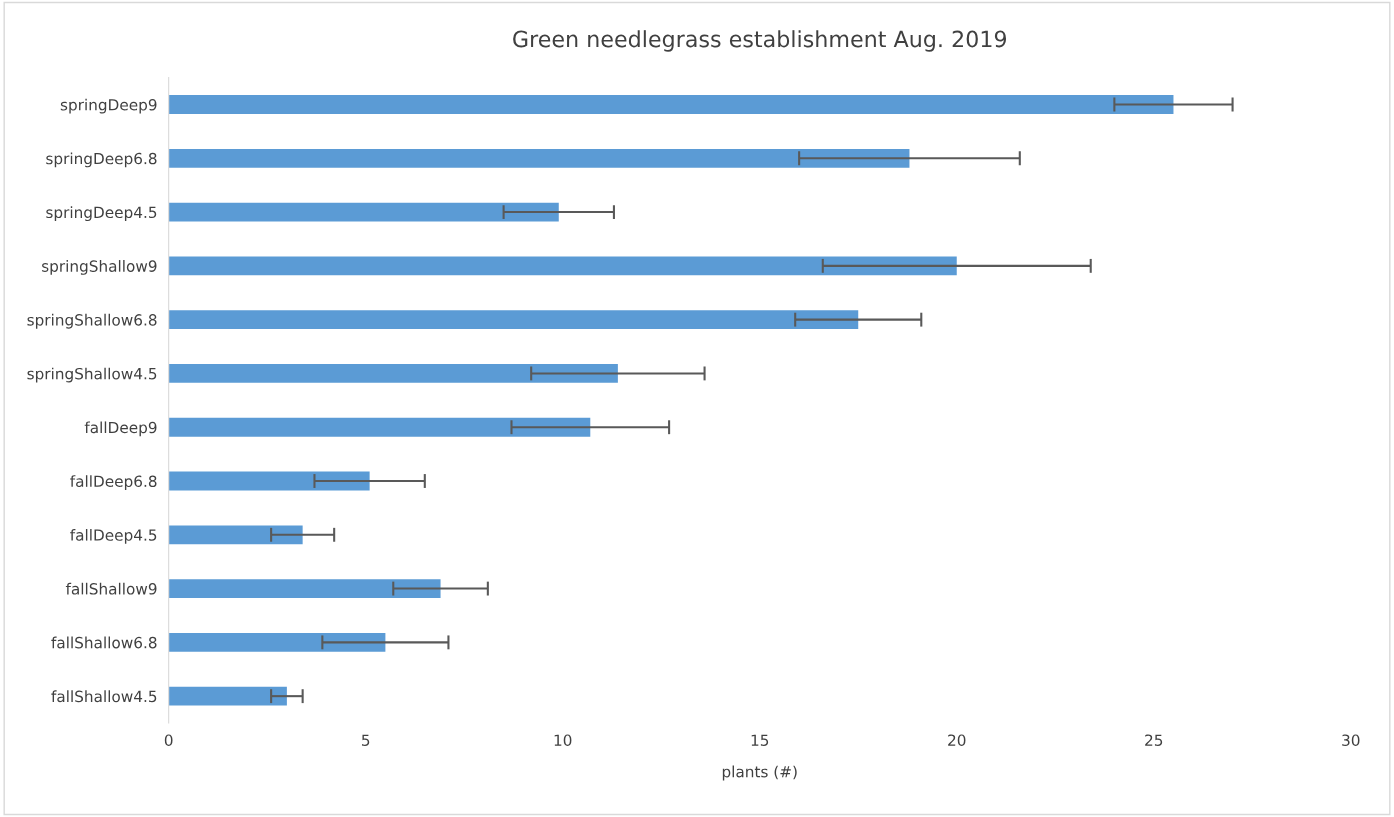 This screenshot has width=1394, height=817. Describe the element at coordinates (760, 740) in the screenshot. I see `x-tick-label: 15` at that location.